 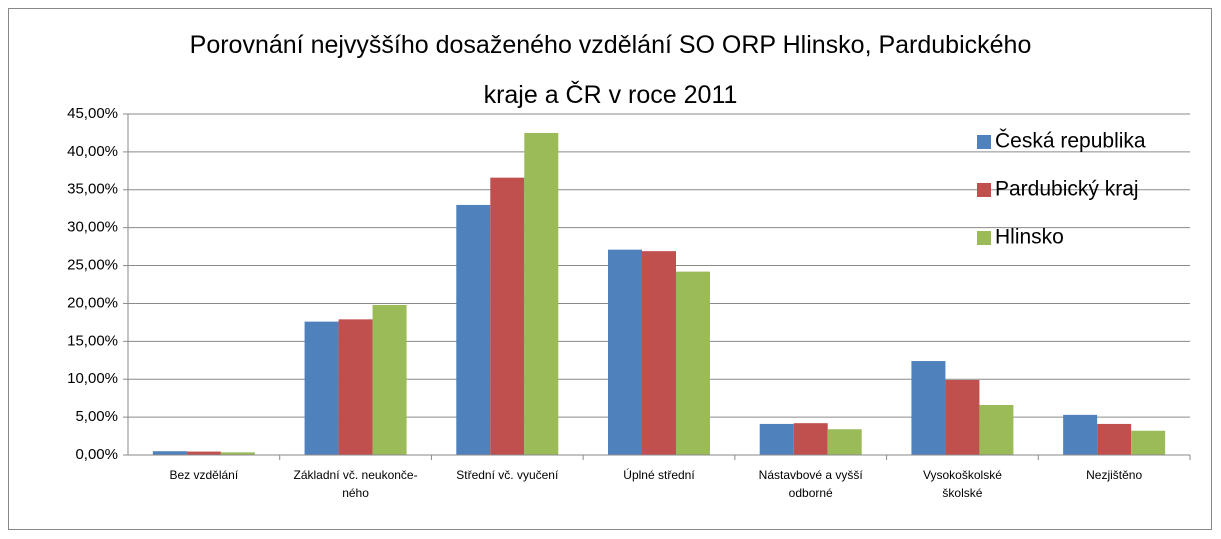 I want to click on y-tick-label: 15,00%, so click(x=92, y=340).